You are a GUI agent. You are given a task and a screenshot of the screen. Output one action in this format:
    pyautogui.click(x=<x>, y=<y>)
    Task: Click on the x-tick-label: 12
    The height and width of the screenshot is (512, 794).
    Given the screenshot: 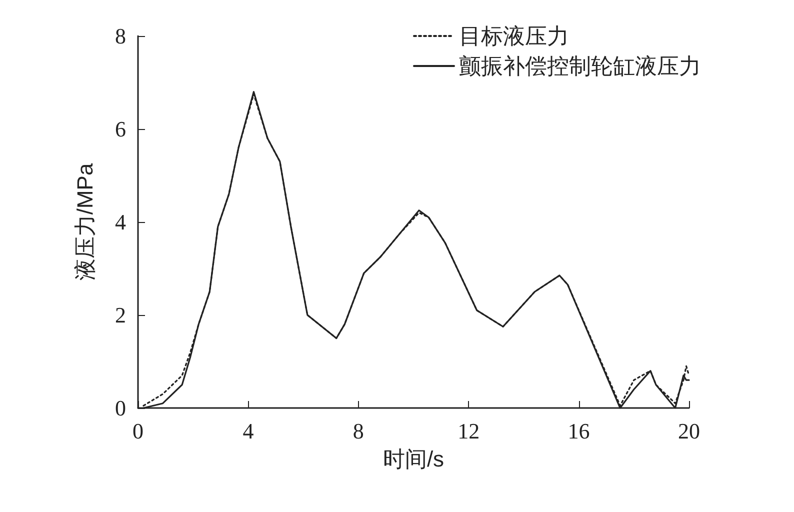 What is the action you would take?
    pyautogui.click(x=469, y=431)
    